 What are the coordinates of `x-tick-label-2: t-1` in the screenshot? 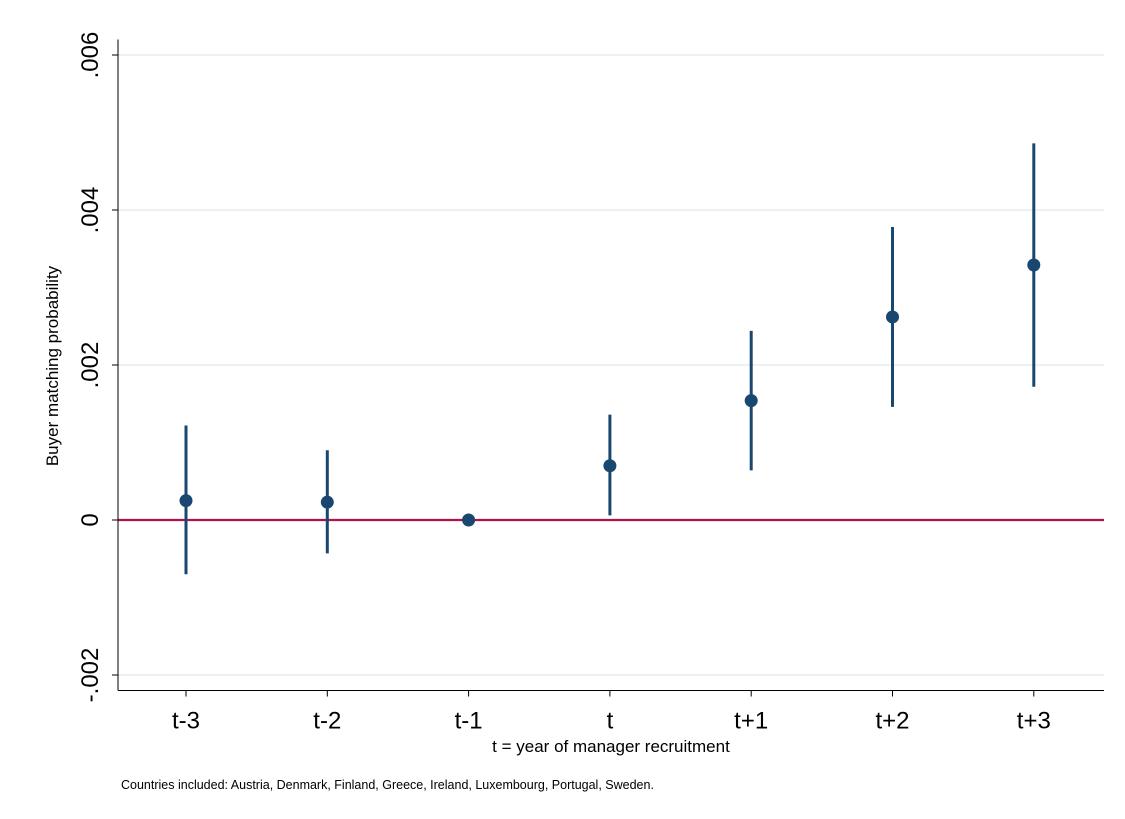 It's located at (469, 721).